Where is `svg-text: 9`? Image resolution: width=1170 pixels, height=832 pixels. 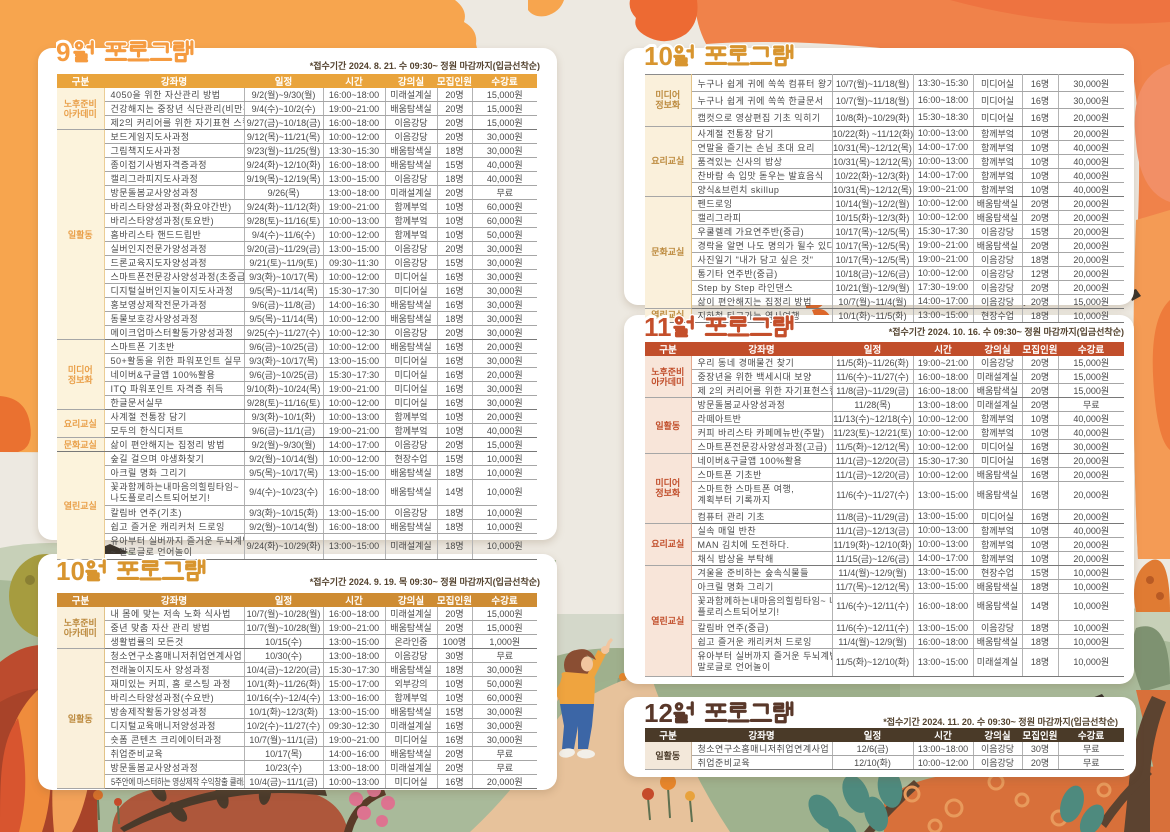
svg-text: 9 is located at coordinates (63, 53).